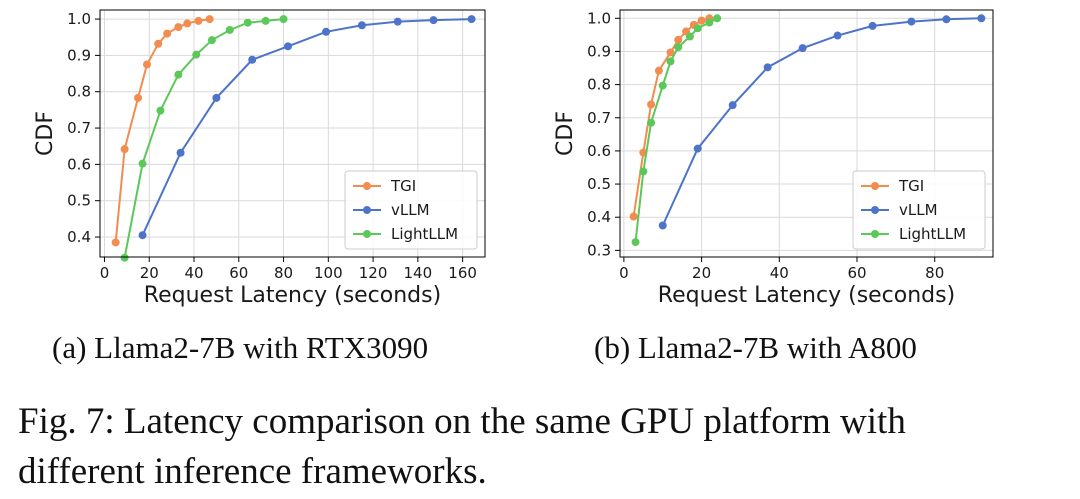  What do you see at coordinates (307, 127) in the screenshot?
I see `series-vllm` at bounding box center [307, 127].